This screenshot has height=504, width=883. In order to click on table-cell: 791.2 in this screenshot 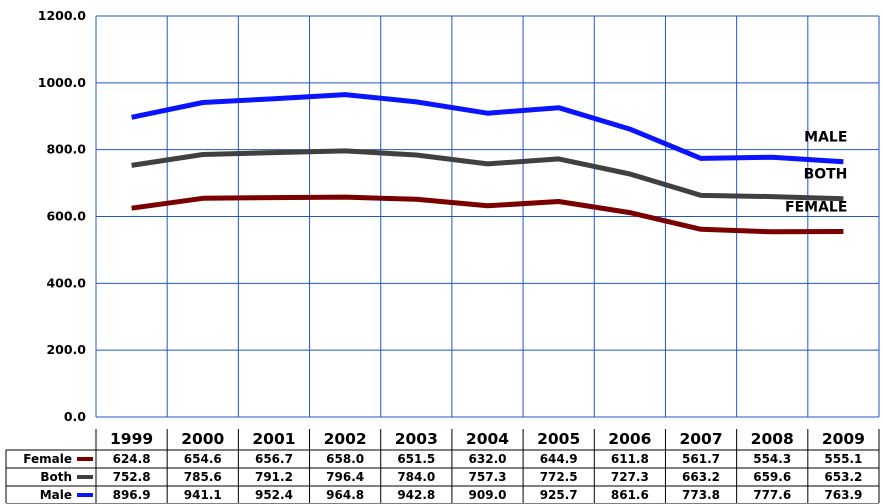, I will do `click(274, 477)`.